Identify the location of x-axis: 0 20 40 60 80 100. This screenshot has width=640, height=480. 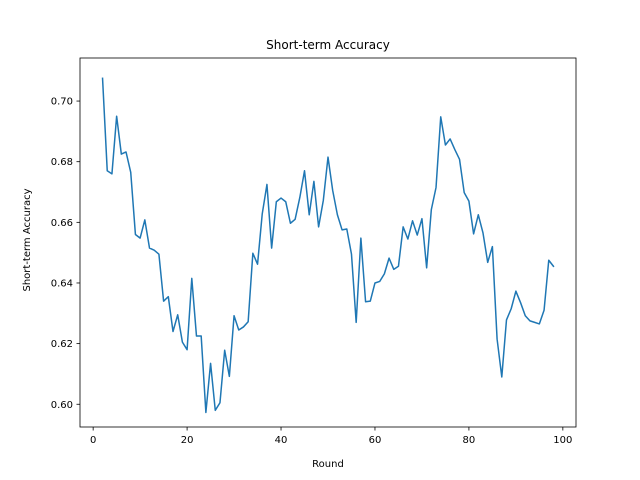
(331, 436).